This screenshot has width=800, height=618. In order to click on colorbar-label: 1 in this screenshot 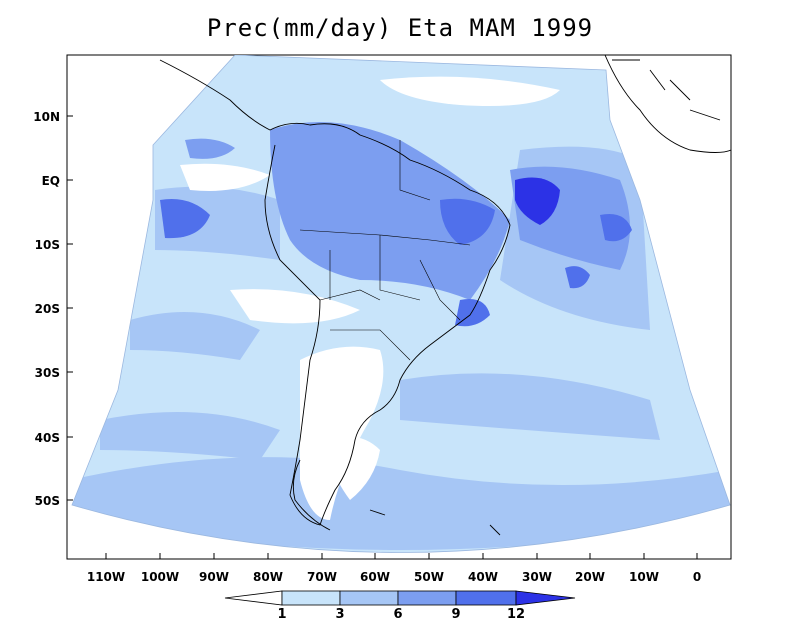, I will do `click(281, 612)`.